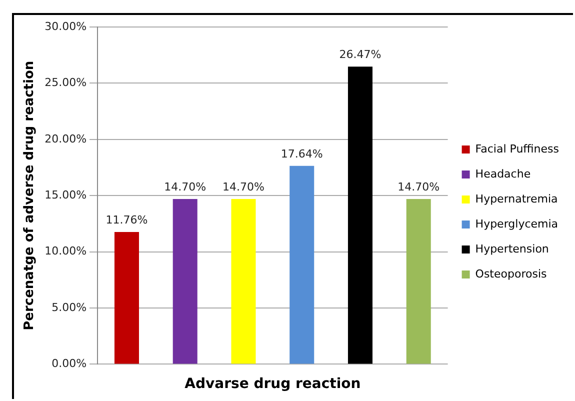 This screenshot has width=575, height=401. What do you see at coordinates (516, 199) in the screenshot?
I see `legend-label: Hypernatremia` at bounding box center [516, 199].